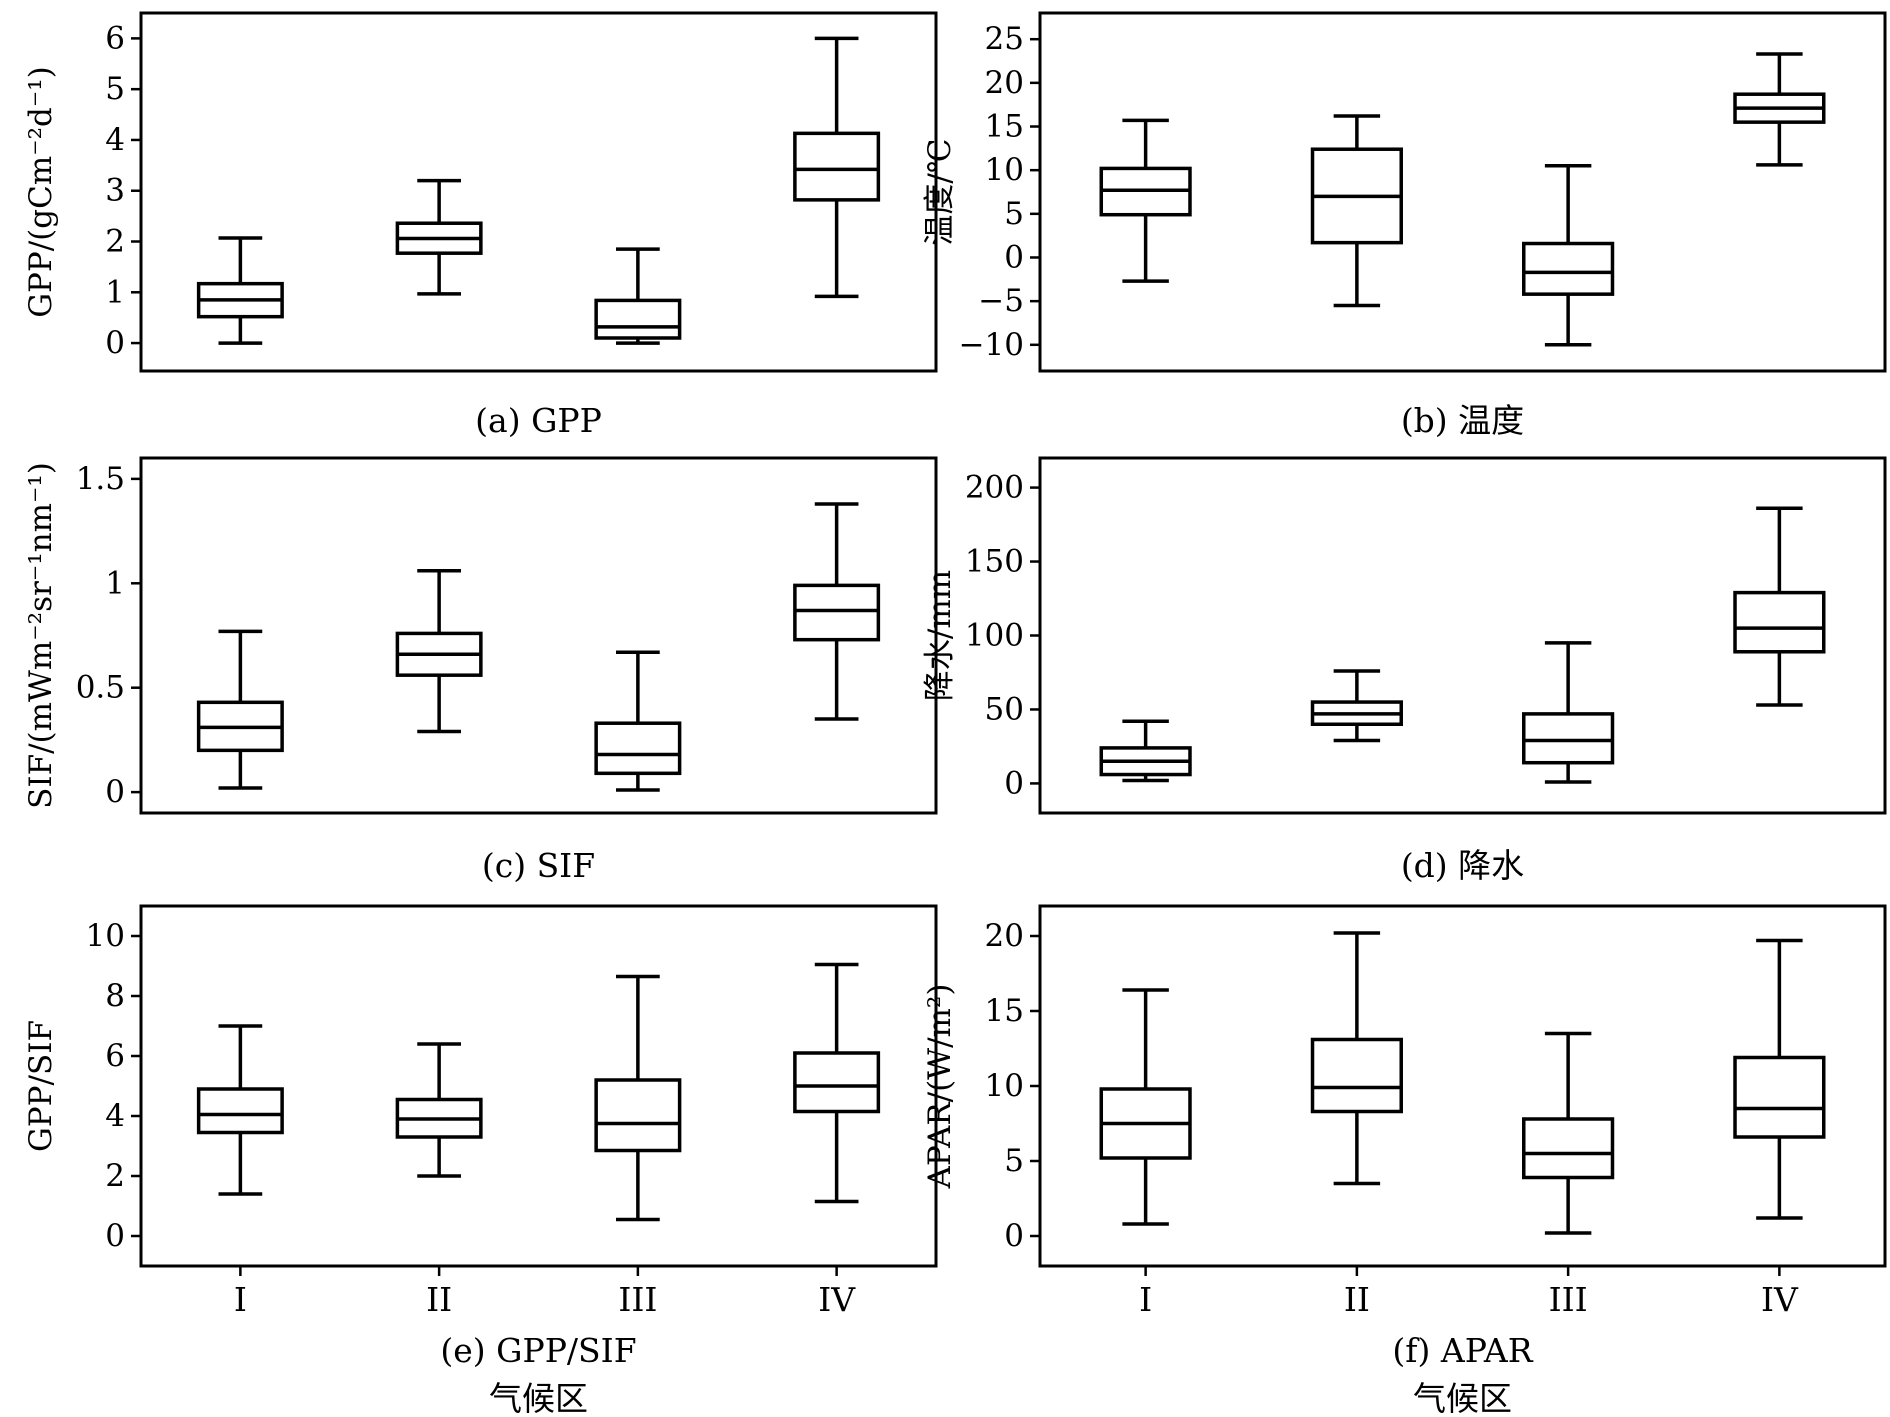 The image size is (1890, 1417). I want to click on y-tick-label: 100, so click(994, 636).